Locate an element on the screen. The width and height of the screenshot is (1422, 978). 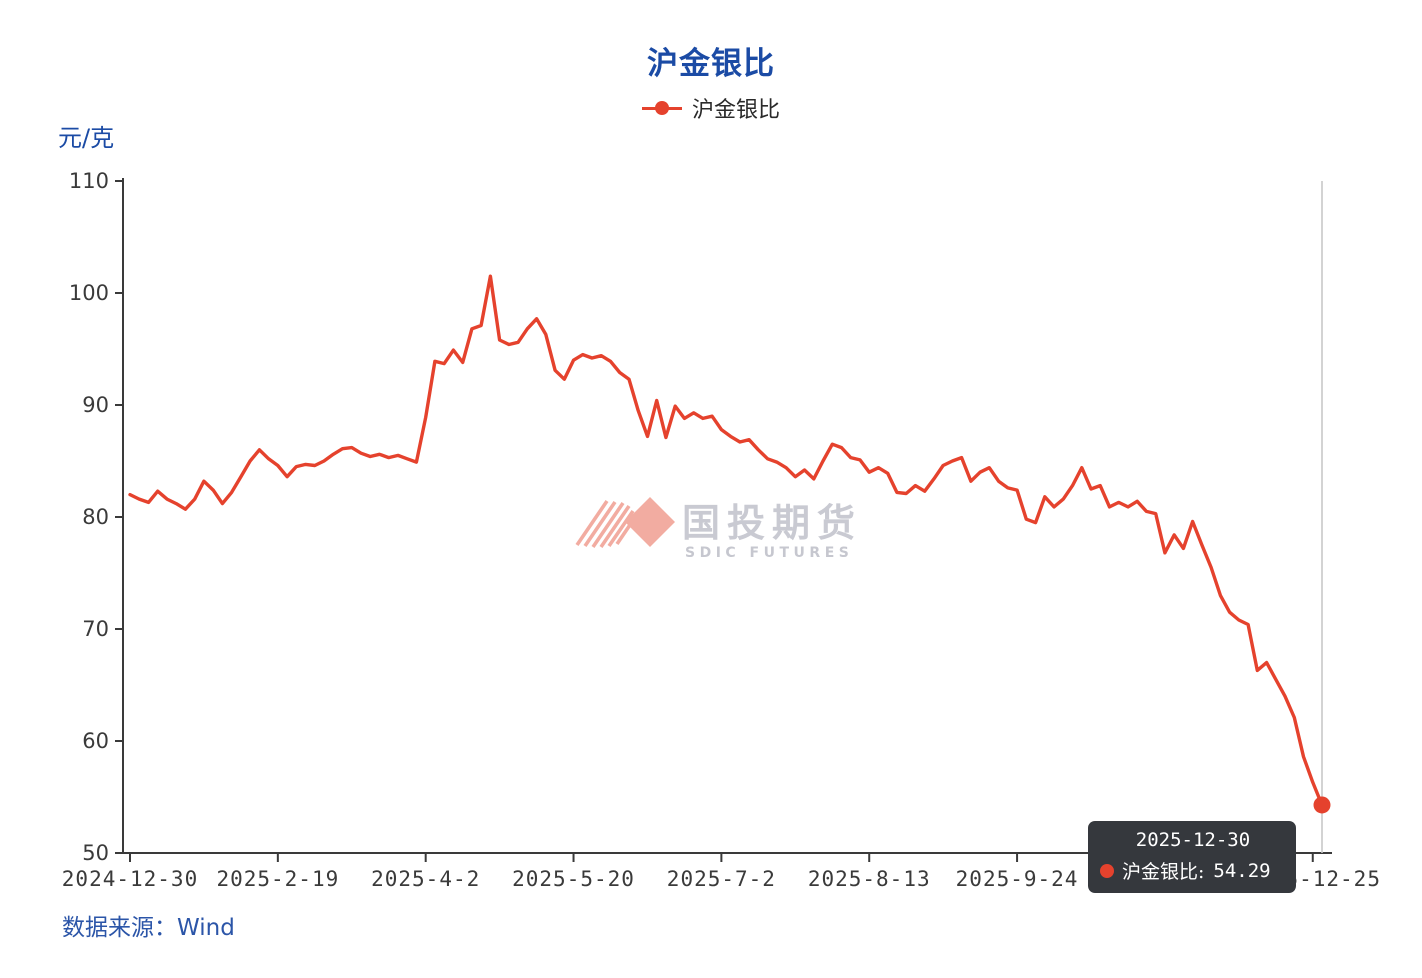
x-tick-label: 2025-2-19 is located at coordinates (277, 879).